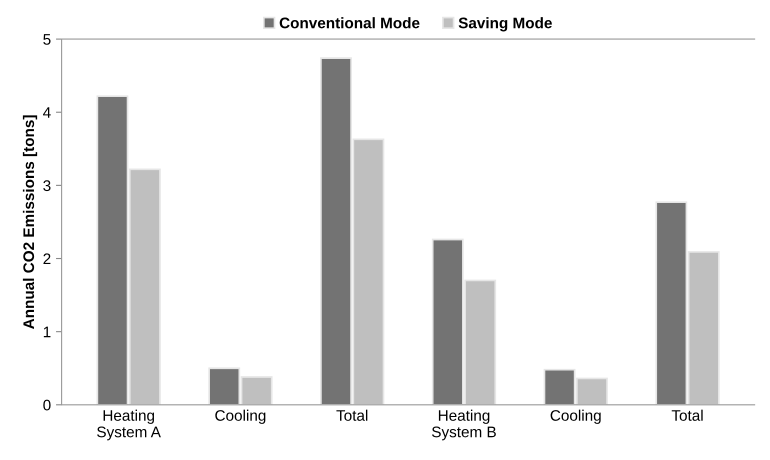  Describe the element at coordinates (47, 332) in the screenshot. I see `y-tick-label: 1` at that location.